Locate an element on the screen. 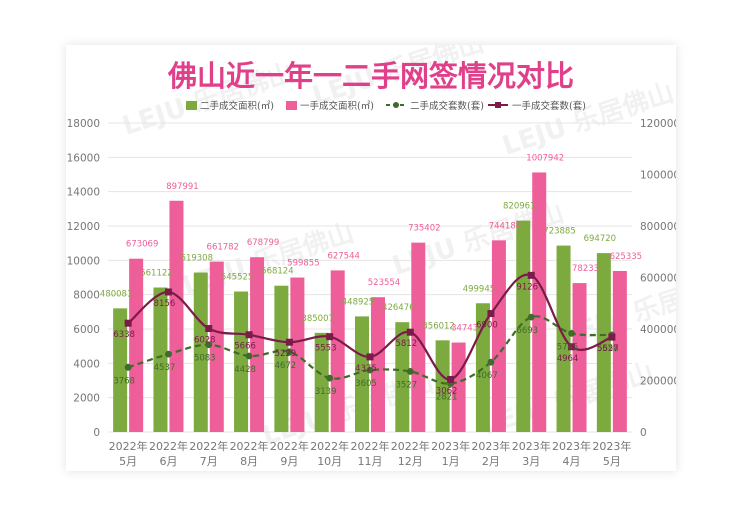 The width and height of the screenshot is (752, 505). x-tick-month: 11月 is located at coordinates (370, 461).